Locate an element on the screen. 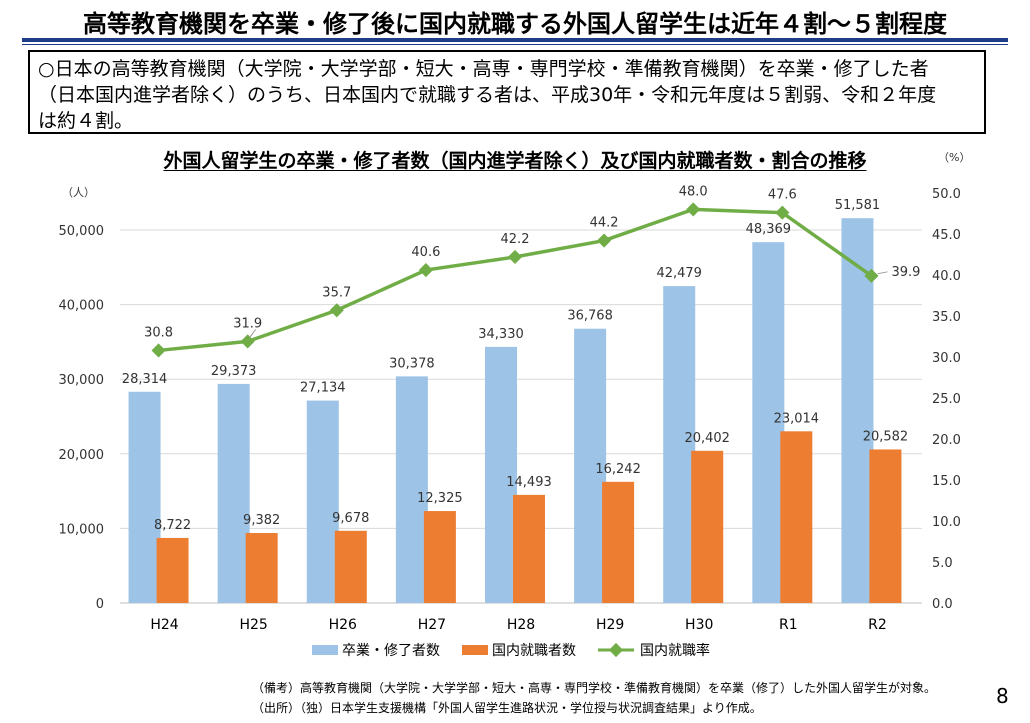 The height and width of the screenshot is (723, 1030). chart-title-wrap: 外国人留学生の卒業・修了者数（国内進学者除く）及び国内就職者数・割合の推移 is located at coordinates (515, 159).